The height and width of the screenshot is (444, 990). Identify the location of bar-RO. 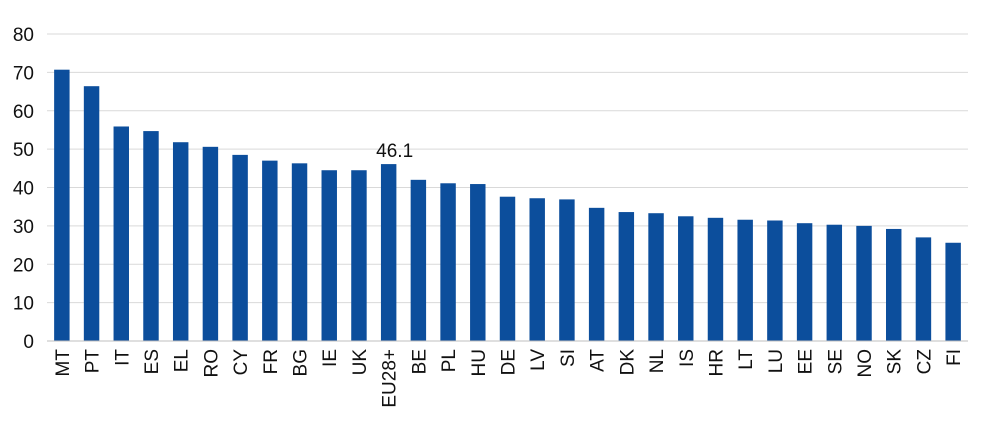
(210, 243).